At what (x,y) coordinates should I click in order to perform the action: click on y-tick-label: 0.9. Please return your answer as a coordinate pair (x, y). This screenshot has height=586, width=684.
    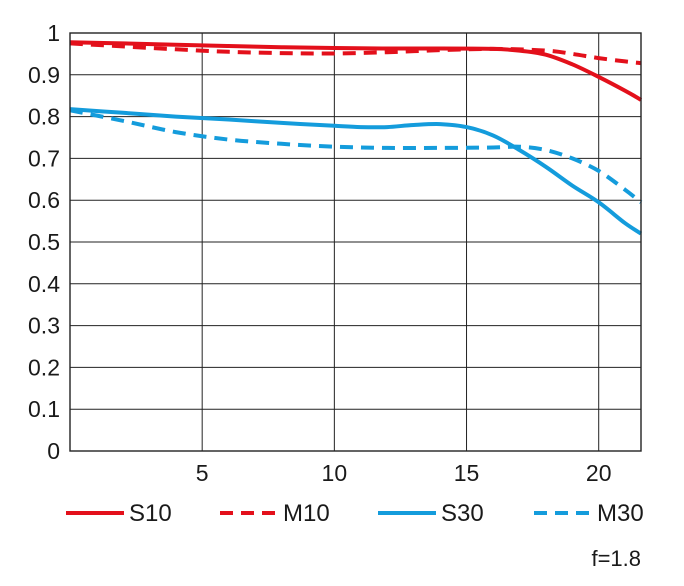
    Looking at the image, I should click on (44, 75).